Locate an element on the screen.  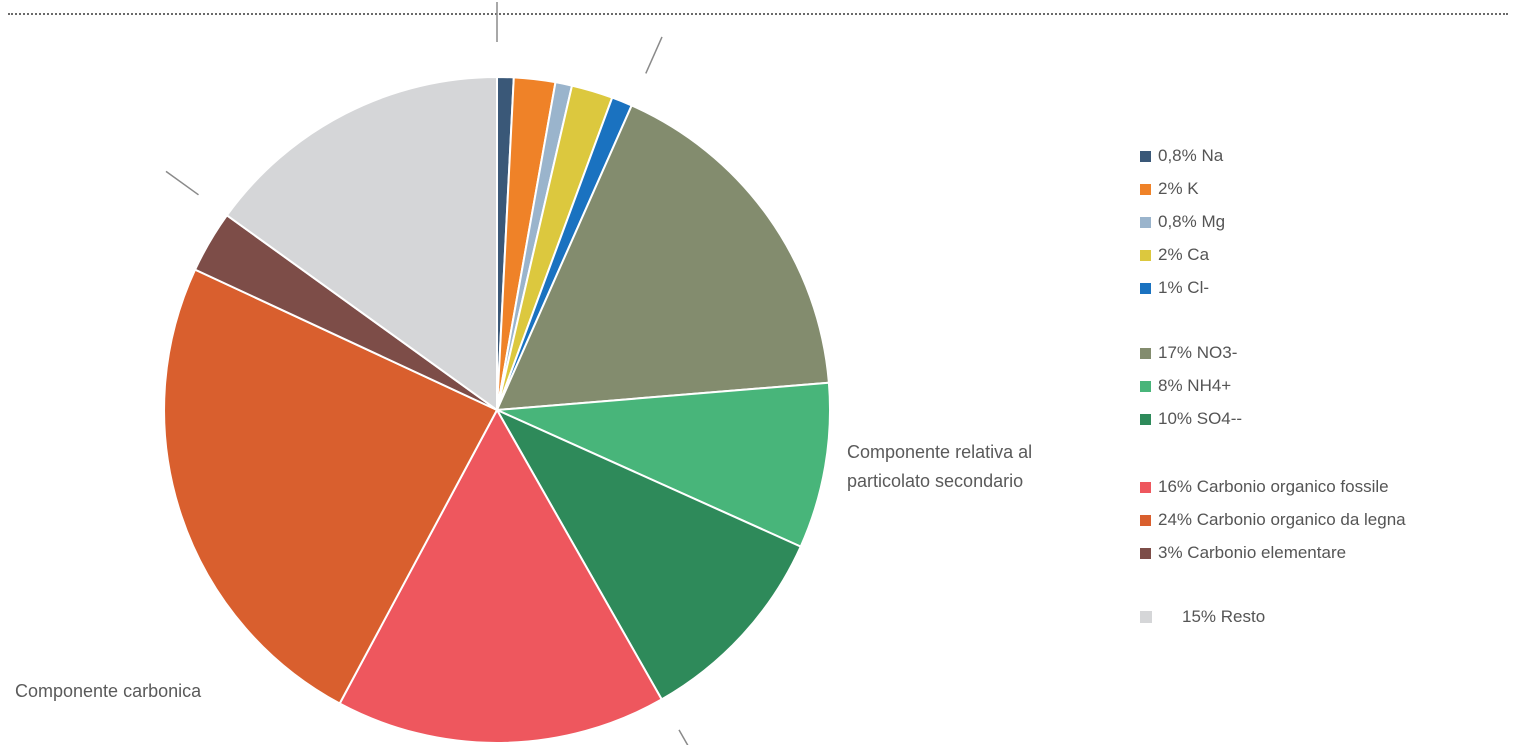
legend-item-nh4: 8% NH4+ is located at coordinates (1185, 386).